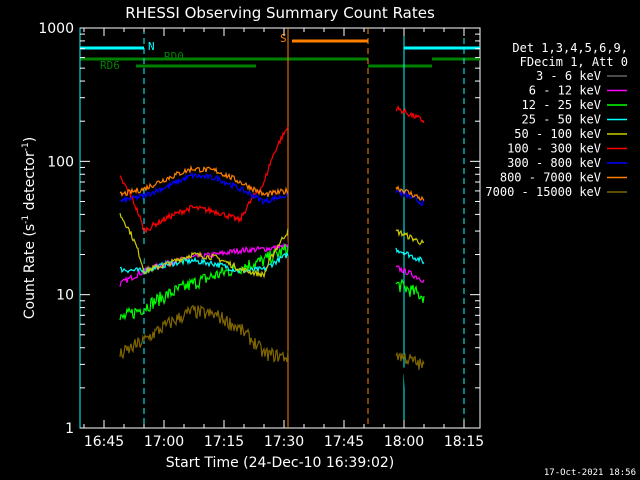 Image resolution: width=640 pixels, height=480 pixels. I want to click on x-tick-label-0: 16:45, so click(104, 442).